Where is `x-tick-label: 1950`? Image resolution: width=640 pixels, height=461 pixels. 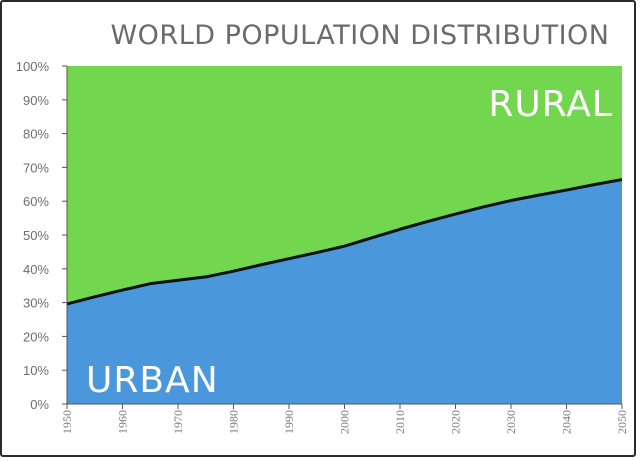 x-tick-label: 1950 is located at coordinates (67, 422).